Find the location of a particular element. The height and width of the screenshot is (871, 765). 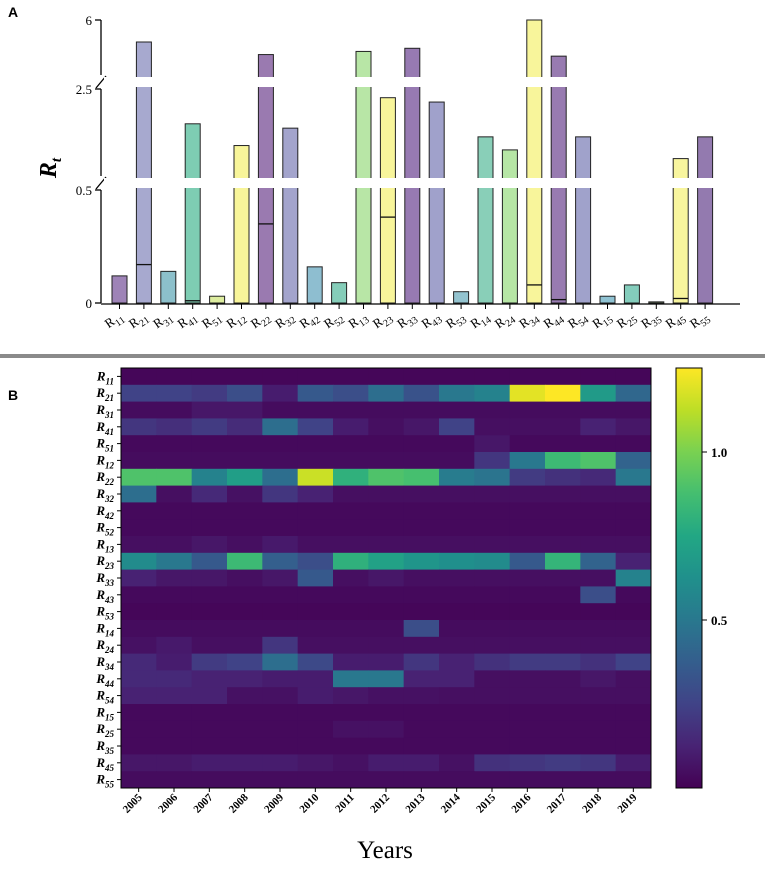

bar-R34 is located at coordinates (534, 161).